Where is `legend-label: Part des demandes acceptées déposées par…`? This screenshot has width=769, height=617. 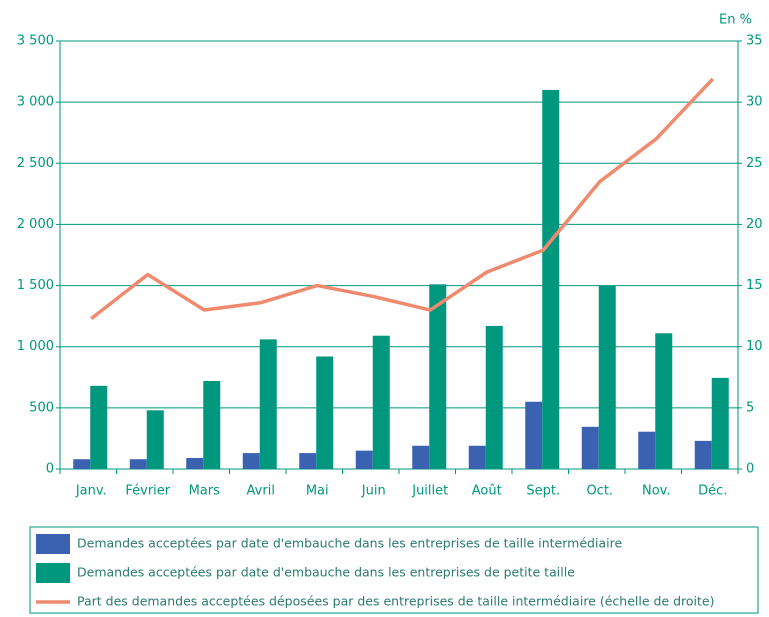
legend-label: Part des demandes acceptées déposées par… is located at coordinates (396, 601).